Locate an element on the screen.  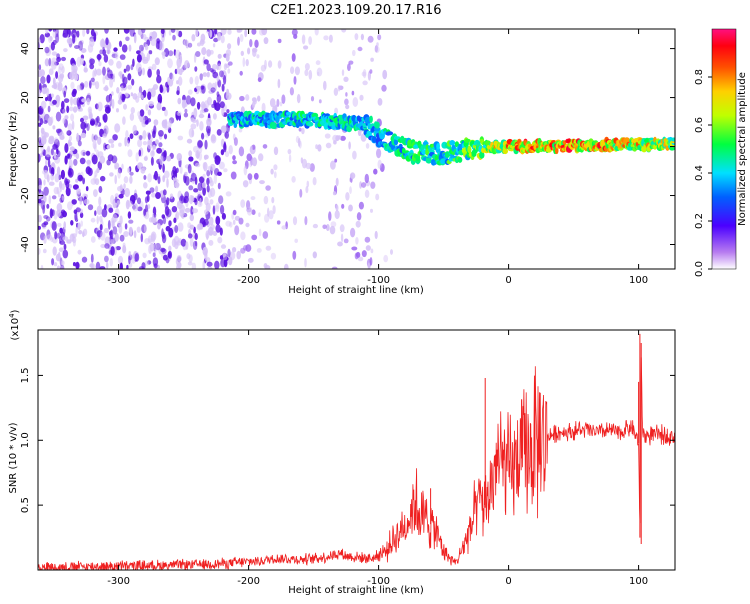
chart-title: C2E1.2023.109.20.17.R16 is located at coordinates (355, 10).